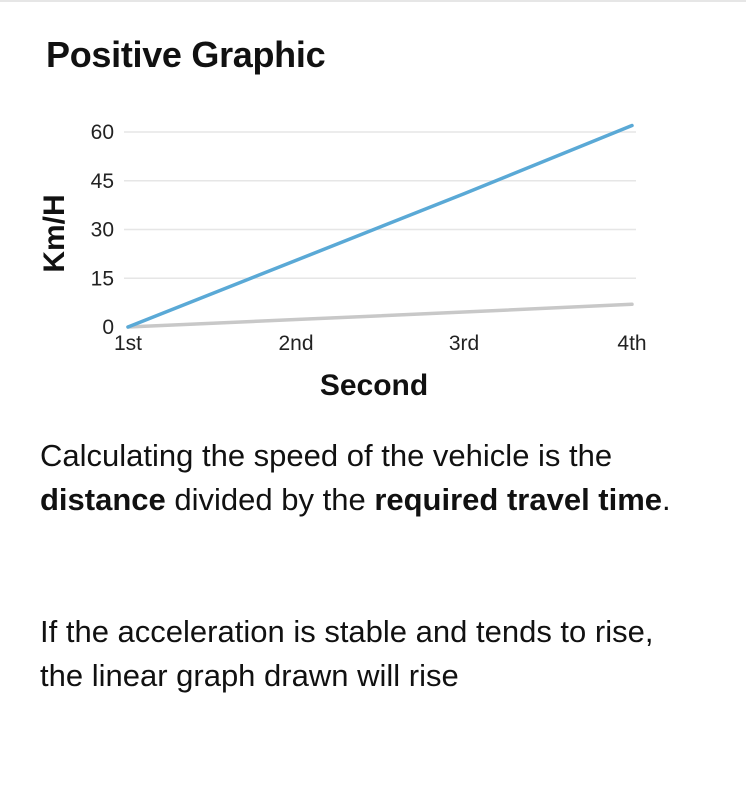 The width and height of the screenshot is (746, 800). I want to click on y-axis-title: Km/H, so click(54, 233).